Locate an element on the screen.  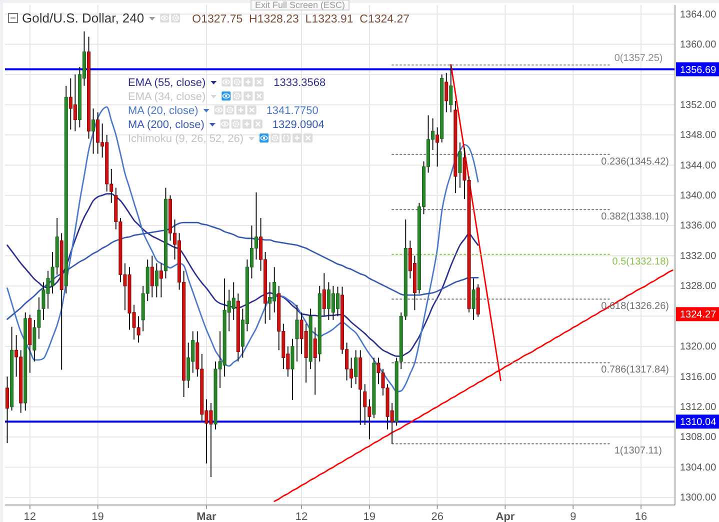
y-tick-label: 1364.00 is located at coordinates (698, 14).